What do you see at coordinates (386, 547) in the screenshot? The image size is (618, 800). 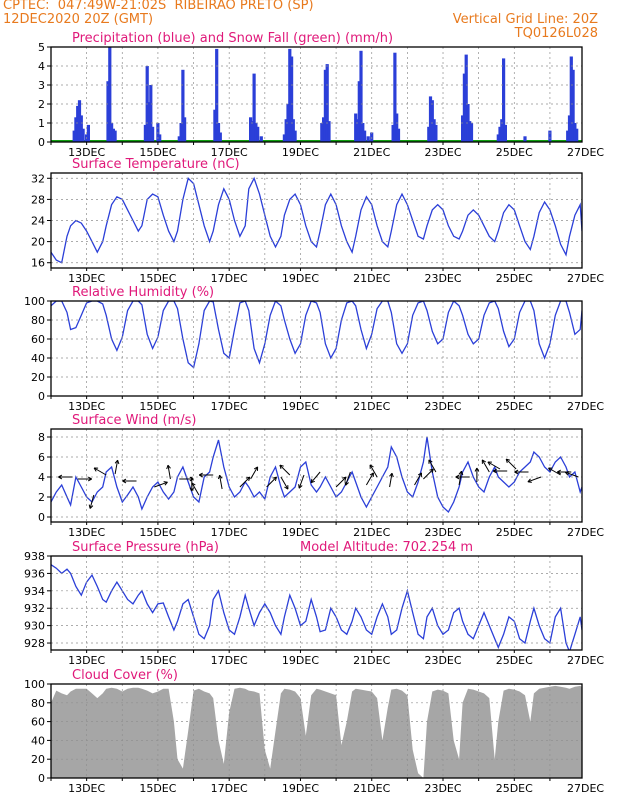 I see `model-altitude: Model Altitude: 702.254 m` at bounding box center [386, 547].